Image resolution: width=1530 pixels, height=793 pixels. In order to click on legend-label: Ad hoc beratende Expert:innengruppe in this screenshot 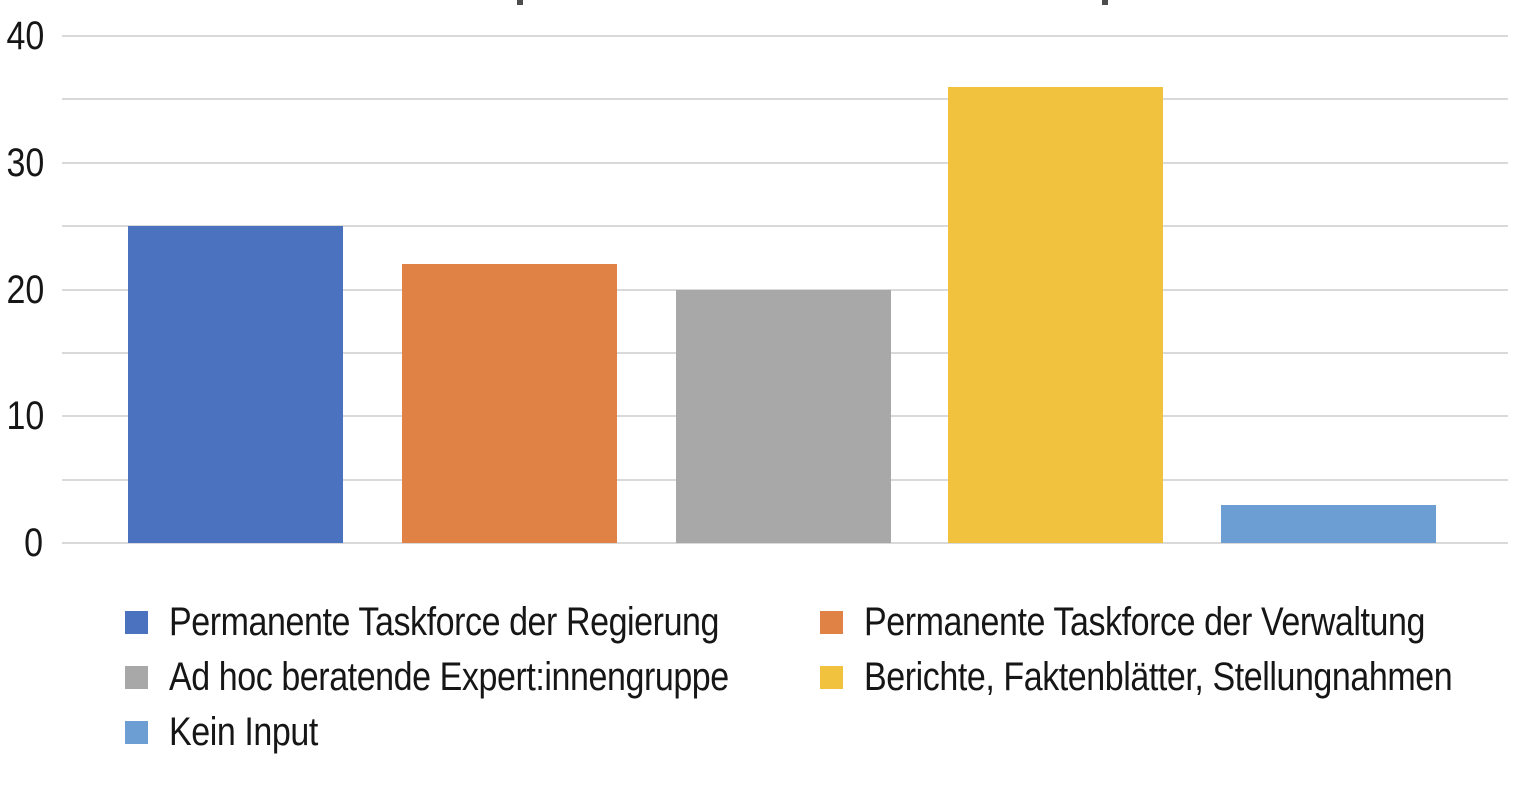, I will do `click(449, 676)`.